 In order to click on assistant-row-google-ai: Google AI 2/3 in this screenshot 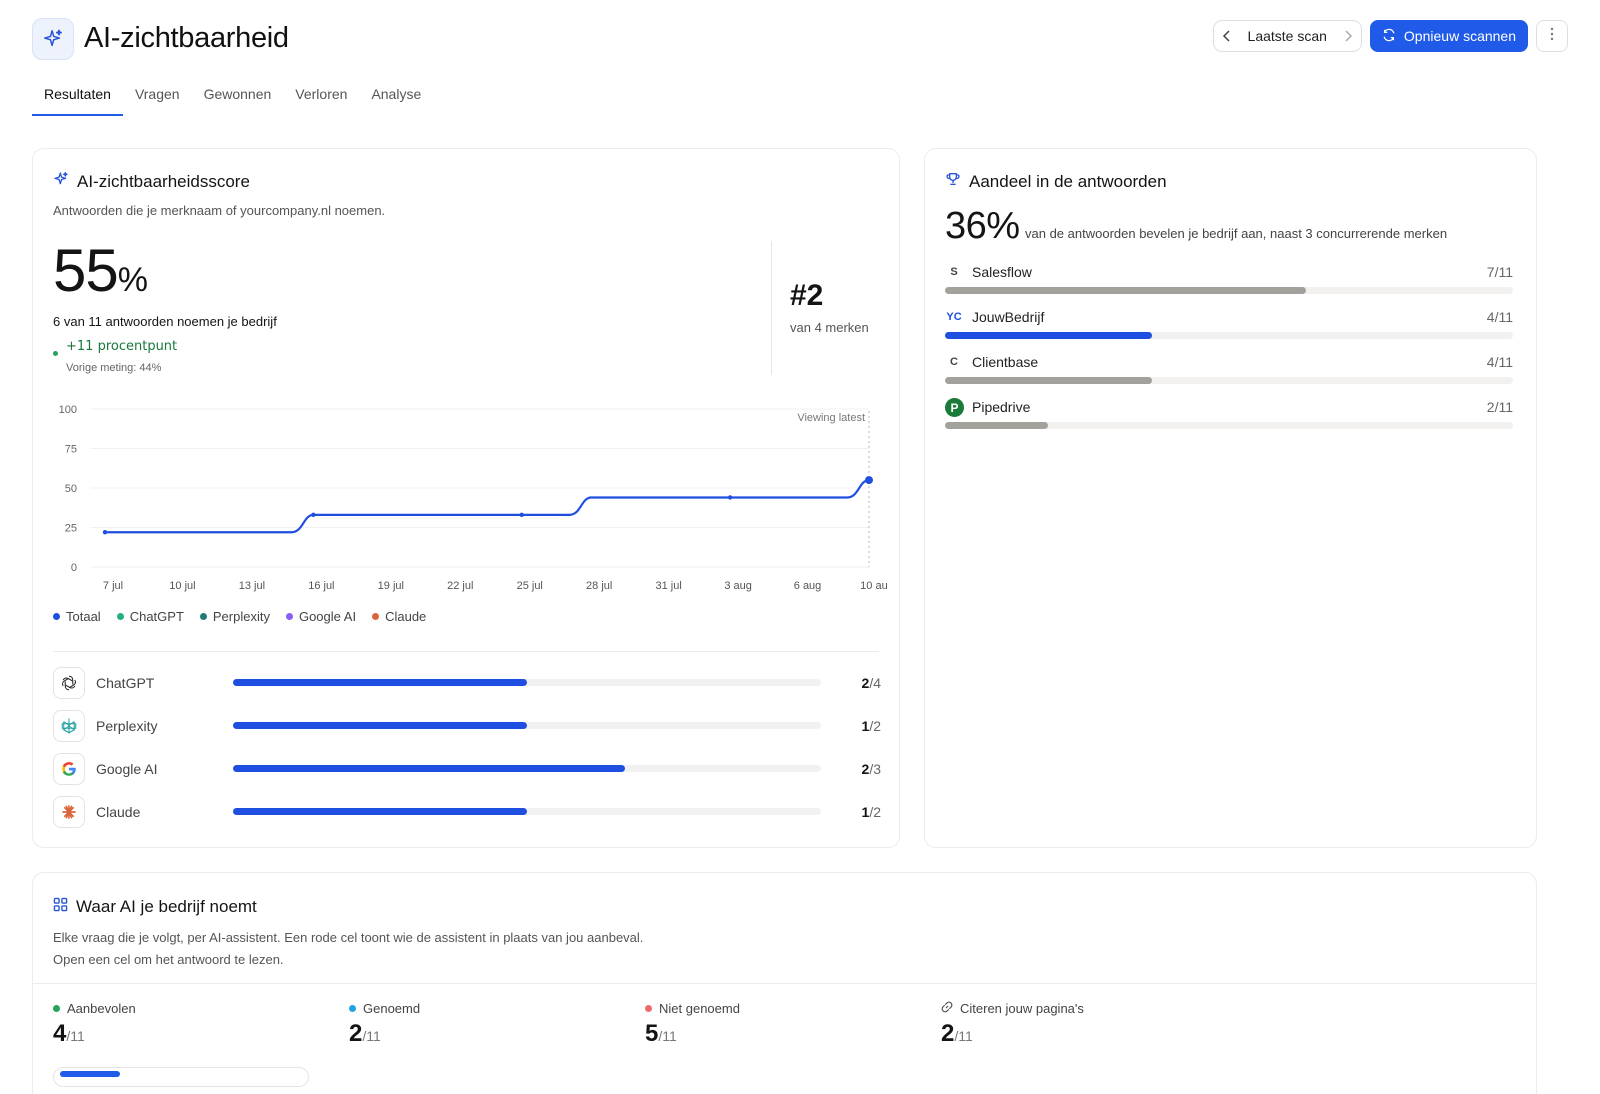, I will do `click(467, 769)`.